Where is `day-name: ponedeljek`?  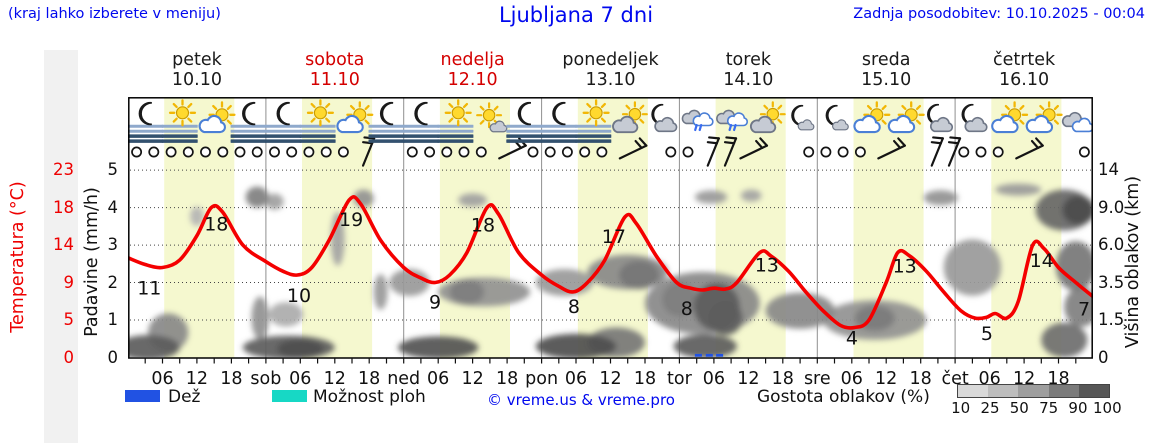
day-name: ponedeljek is located at coordinates (610, 60).